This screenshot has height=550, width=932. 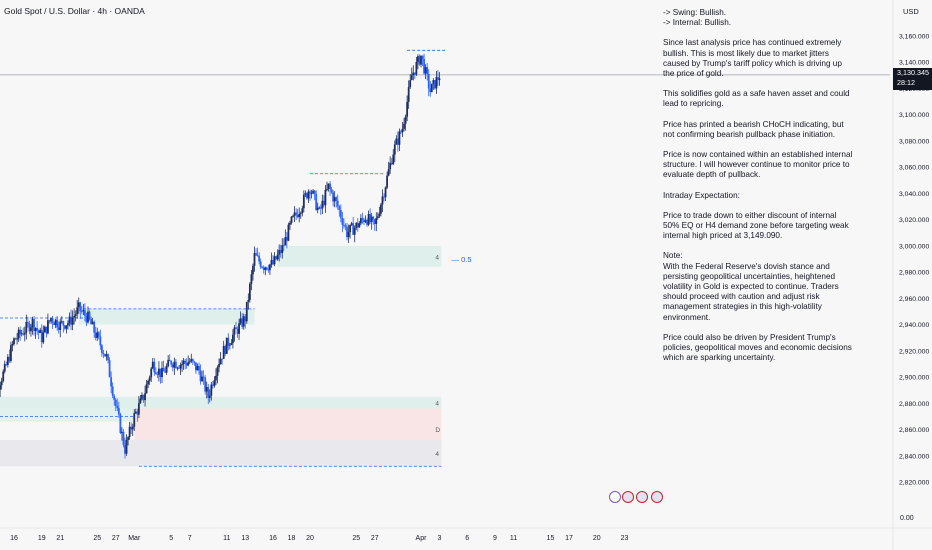 What do you see at coordinates (697, 23) in the screenshot?
I see `internal-bias: -> Internal: Bullish.` at bounding box center [697, 23].